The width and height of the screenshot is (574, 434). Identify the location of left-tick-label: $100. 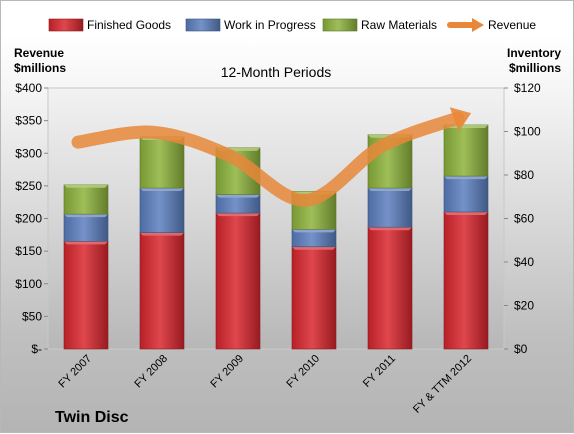
(28, 284).